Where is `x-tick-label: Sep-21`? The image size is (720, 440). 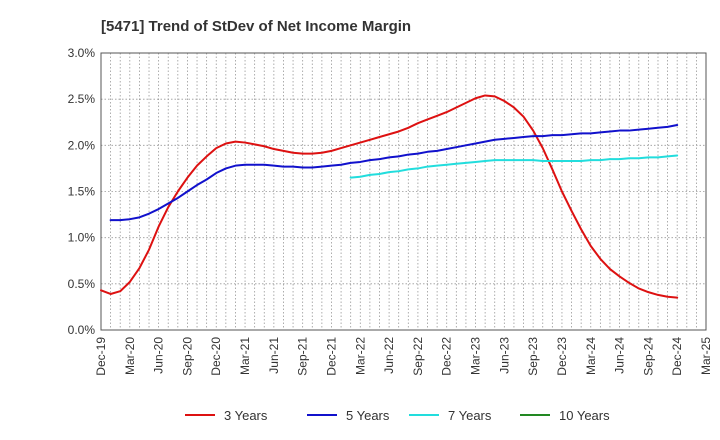 x-tick-label: Sep-21 is located at coordinates (303, 356).